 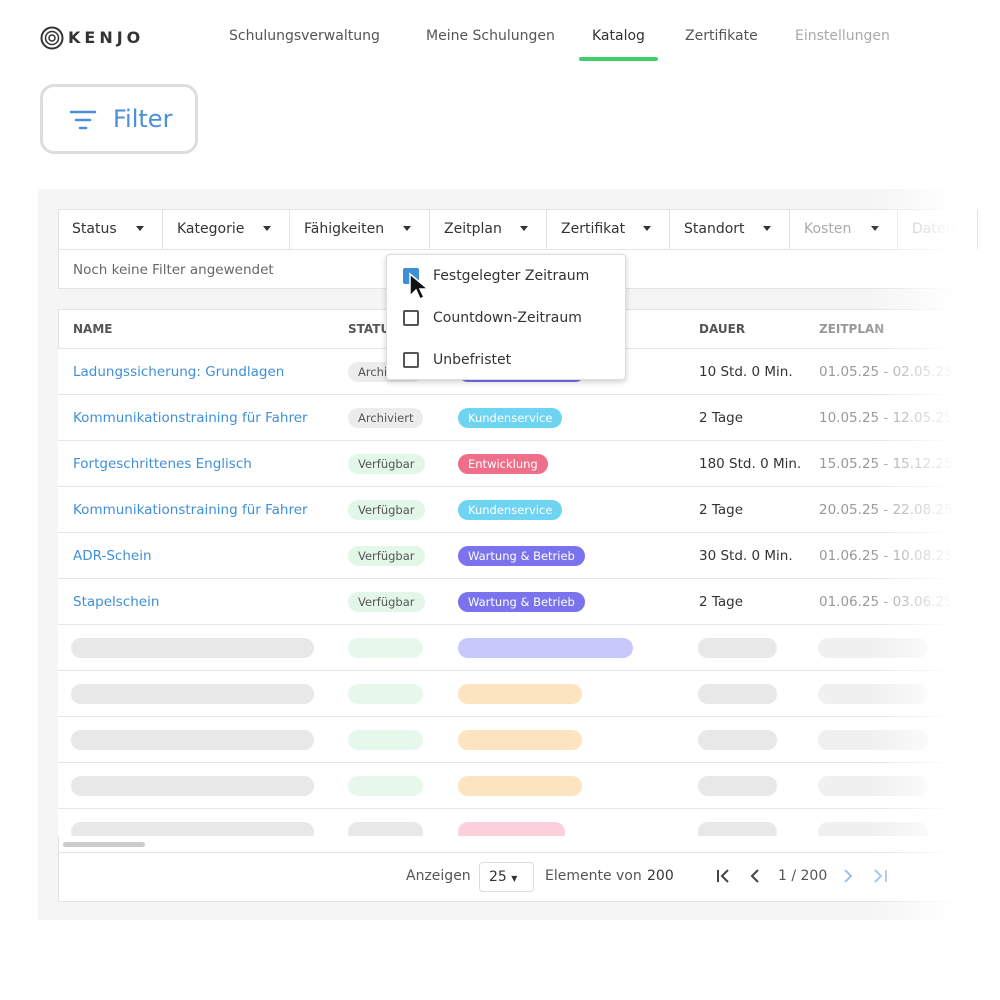 What do you see at coordinates (746, 372) in the screenshot?
I see `duration: 10 Std. 0 Min.` at bounding box center [746, 372].